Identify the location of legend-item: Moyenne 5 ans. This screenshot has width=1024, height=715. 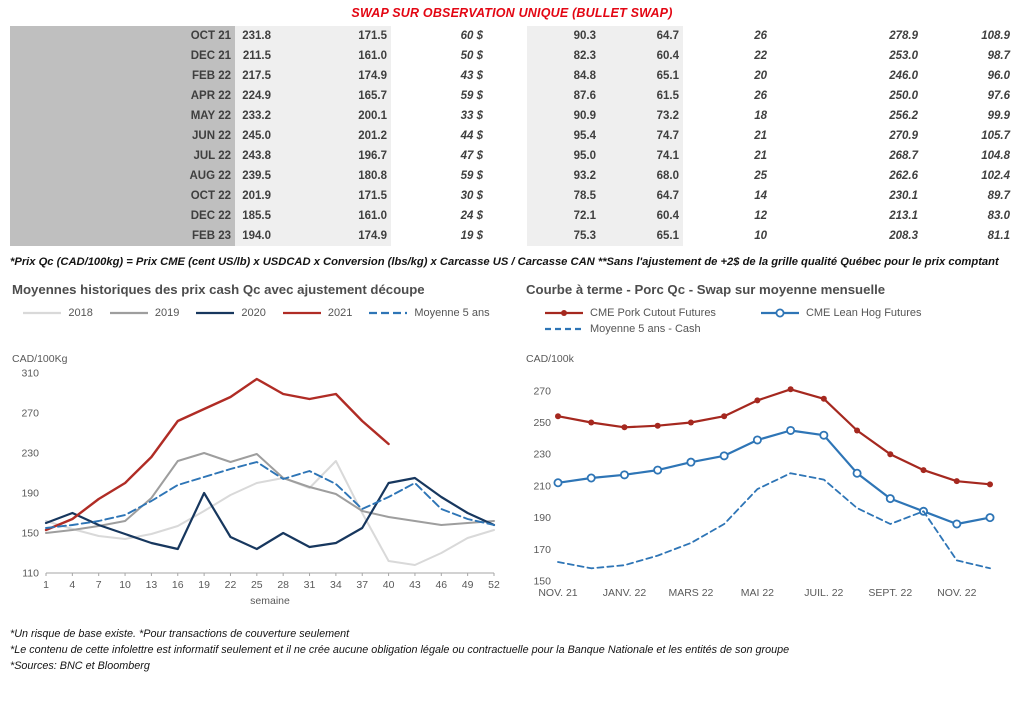
(429, 313).